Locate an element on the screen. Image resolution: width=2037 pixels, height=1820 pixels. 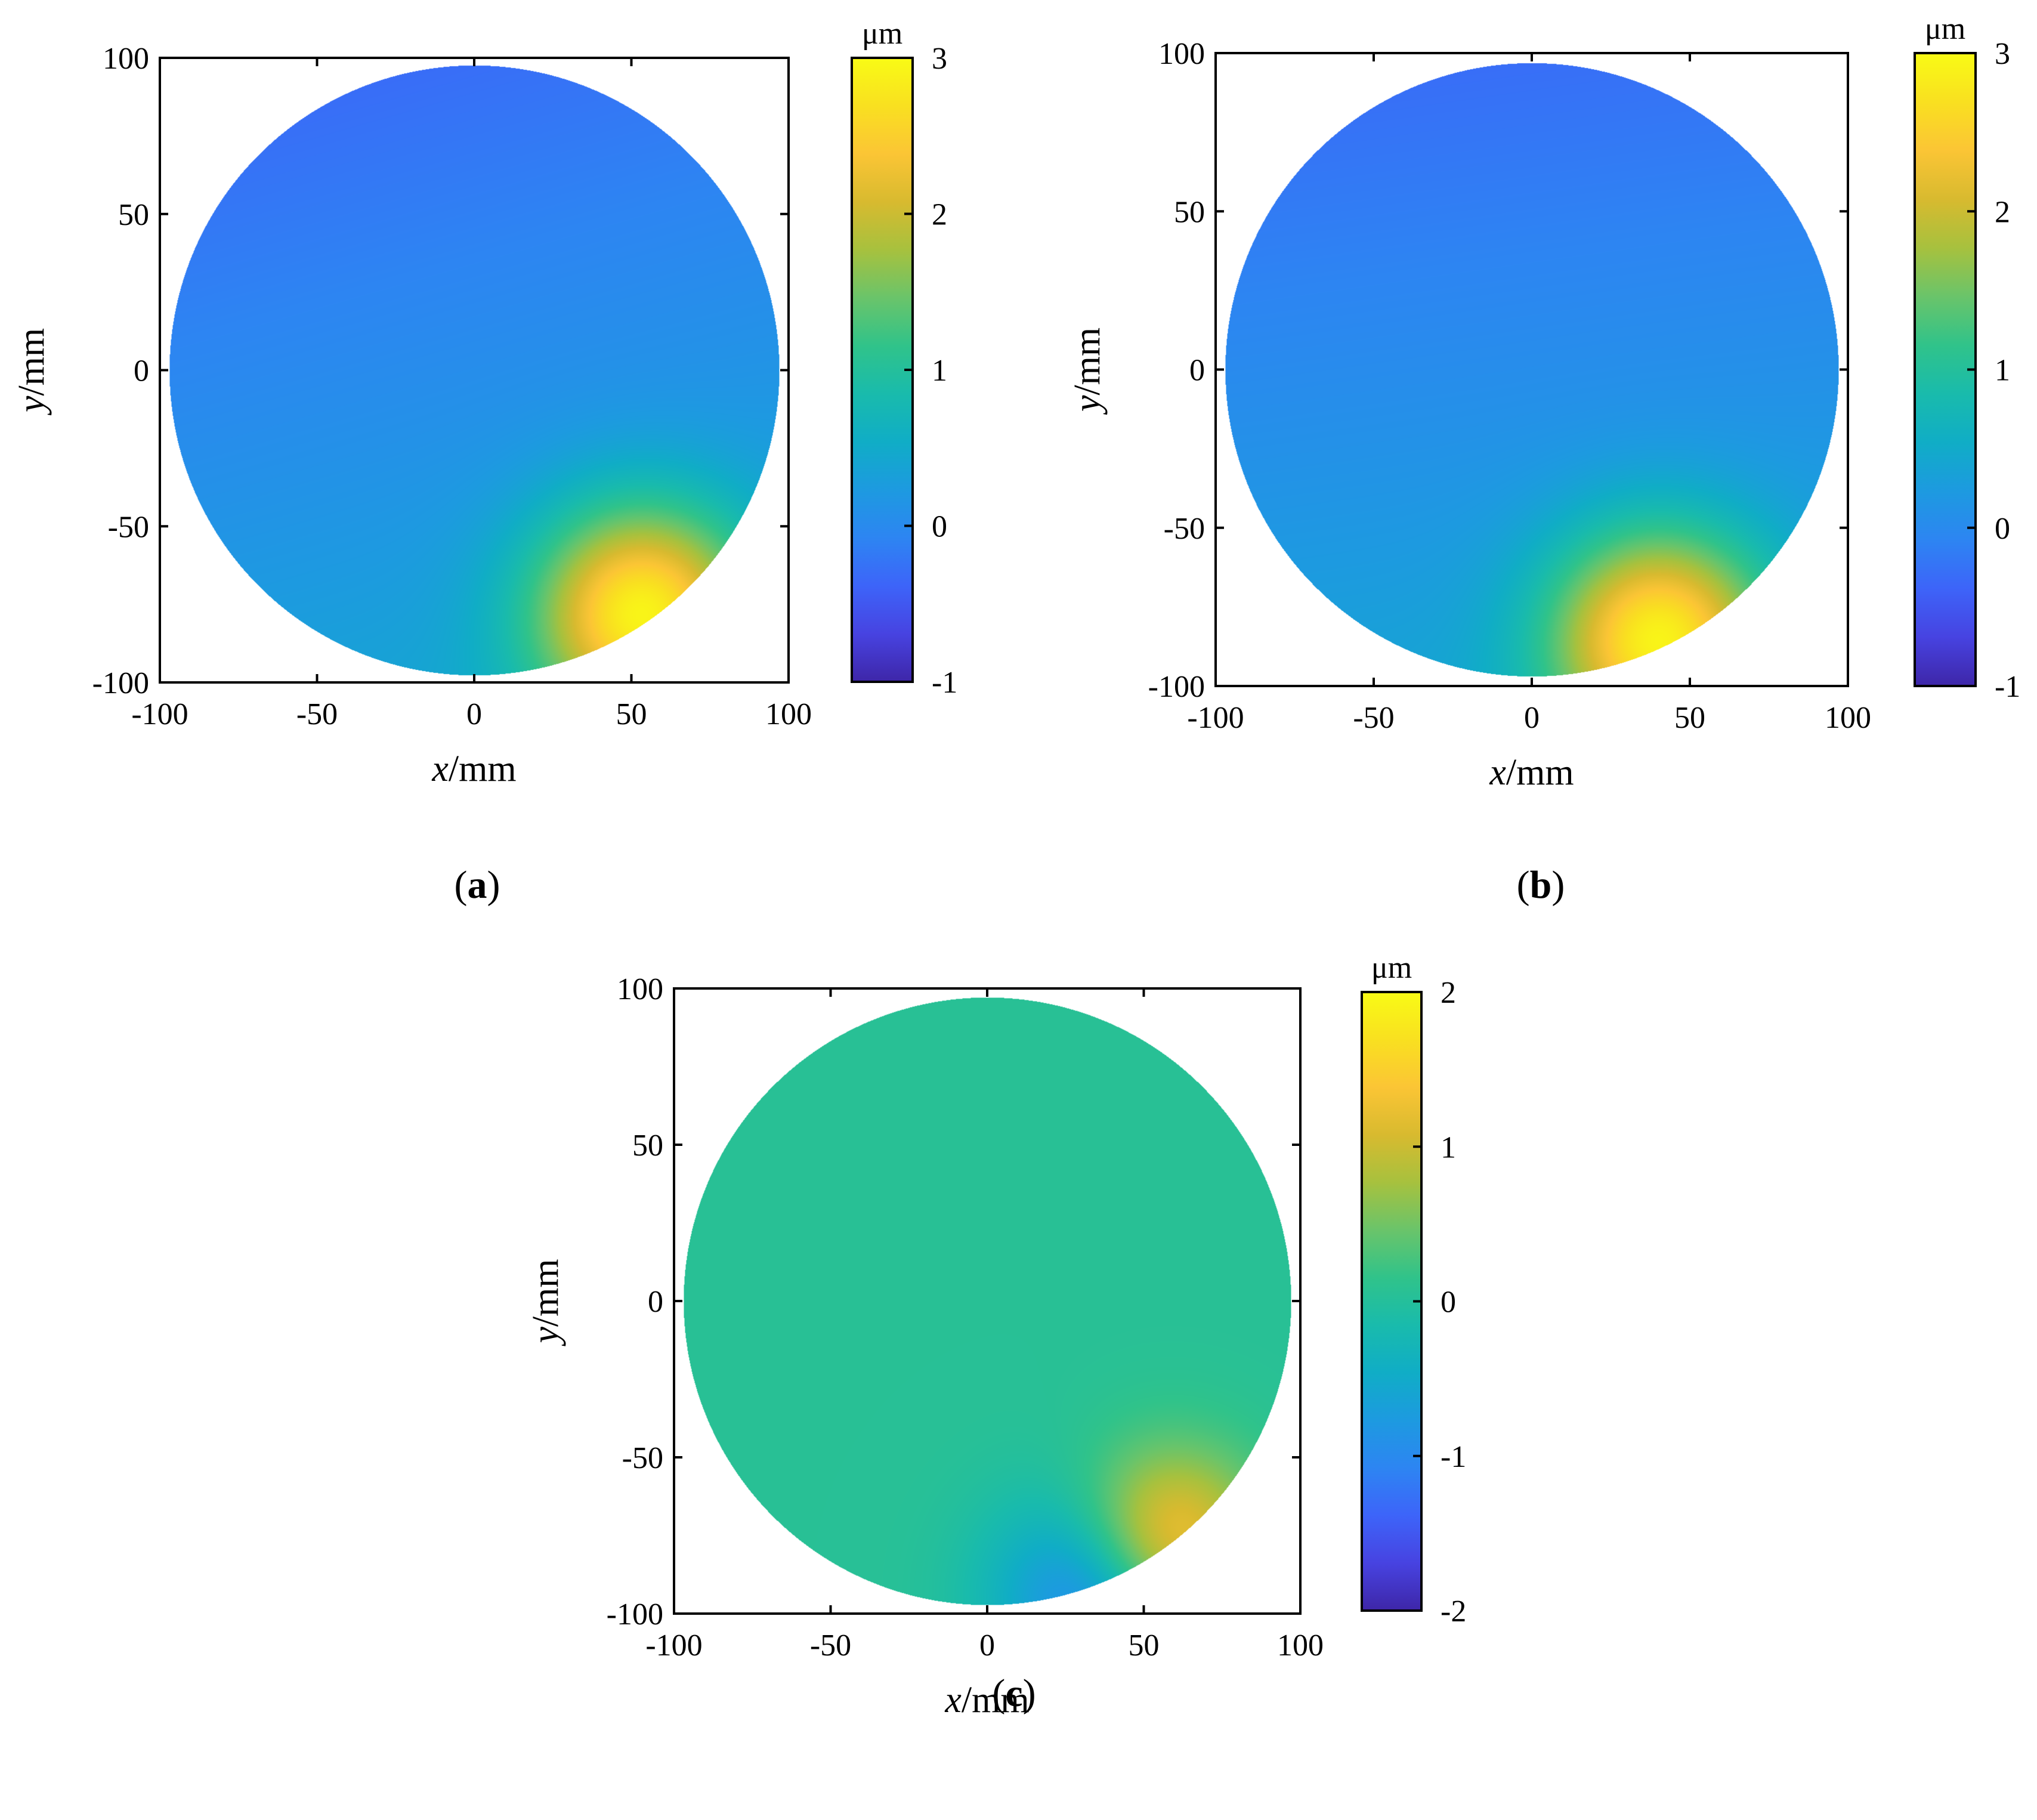
colorbar-tick-label: -2 is located at coordinates (1453, 1612).